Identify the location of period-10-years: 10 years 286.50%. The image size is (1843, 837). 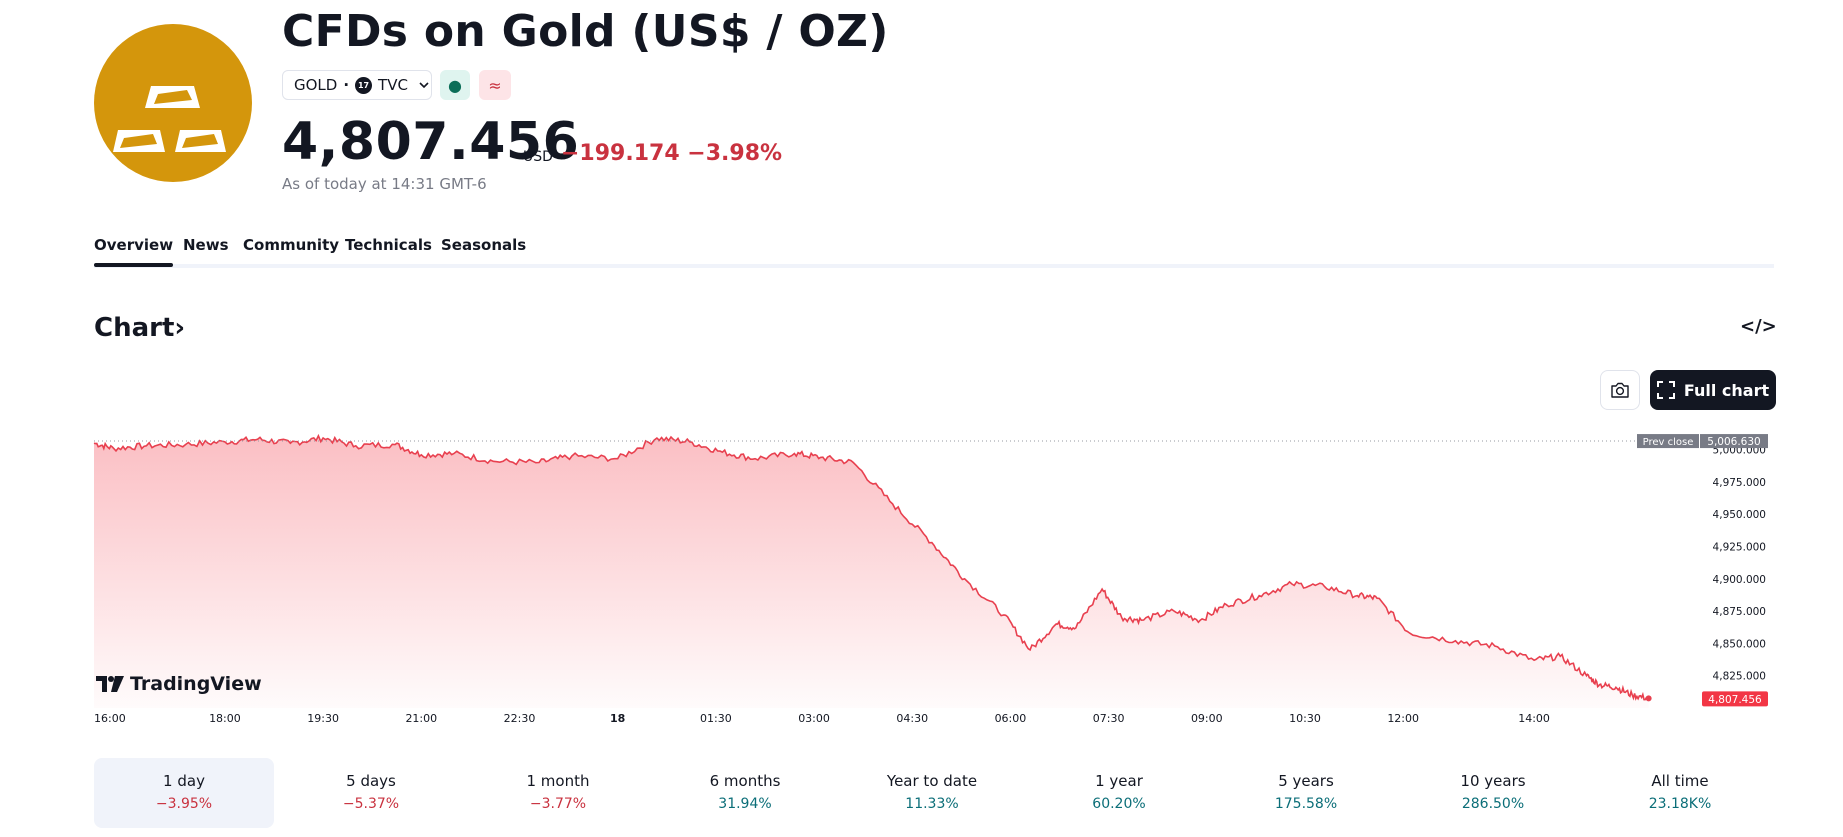
(1493, 793).